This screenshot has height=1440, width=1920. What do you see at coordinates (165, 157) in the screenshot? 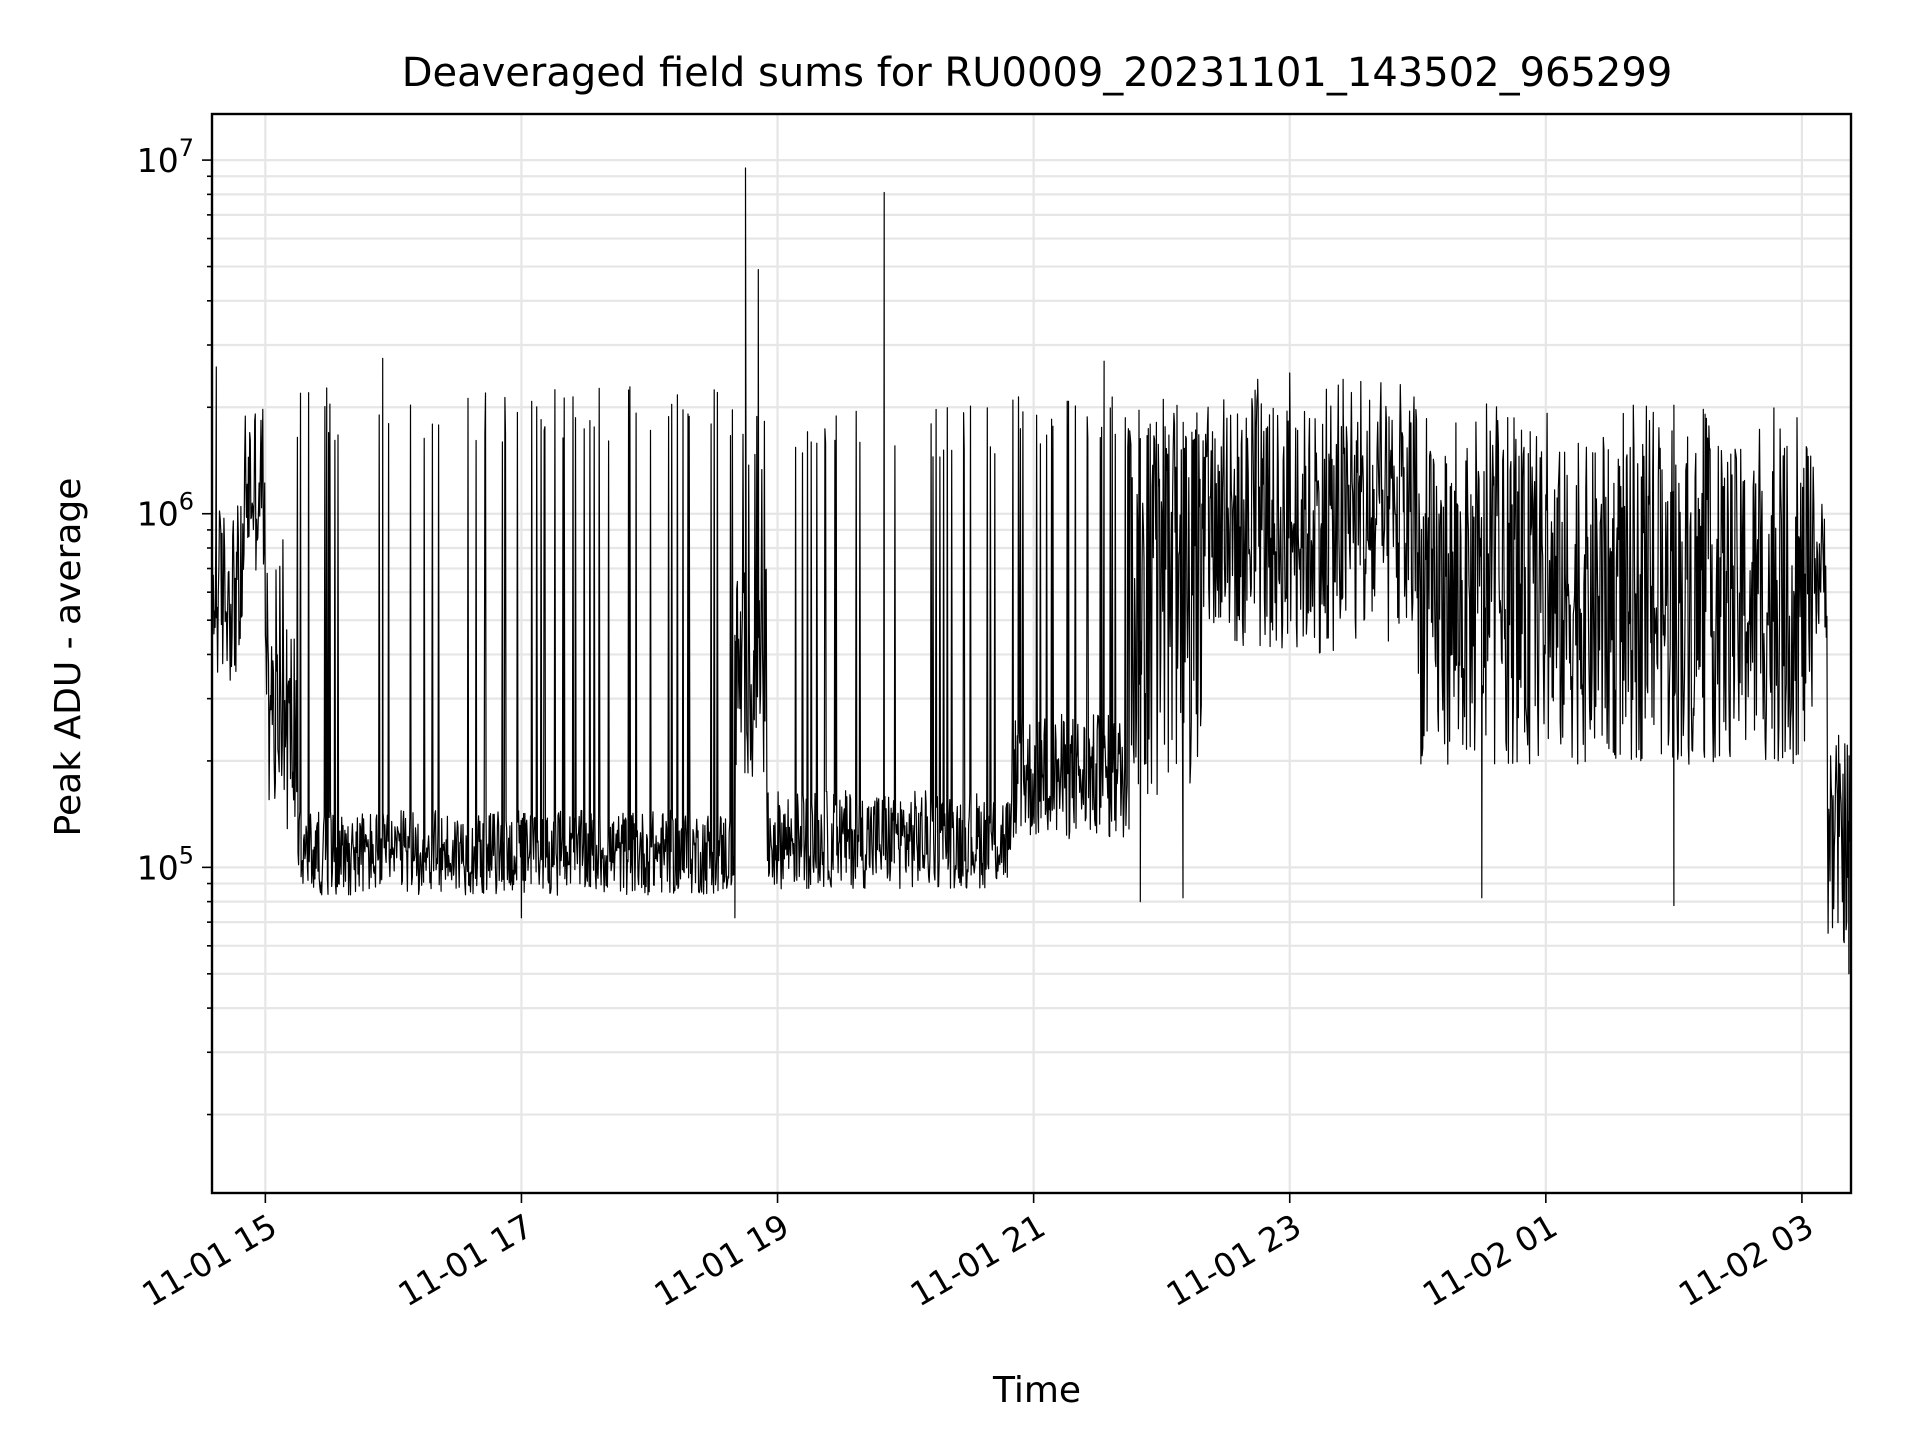
I see `y-tick-label: 10⁷` at bounding box center [165, 157].